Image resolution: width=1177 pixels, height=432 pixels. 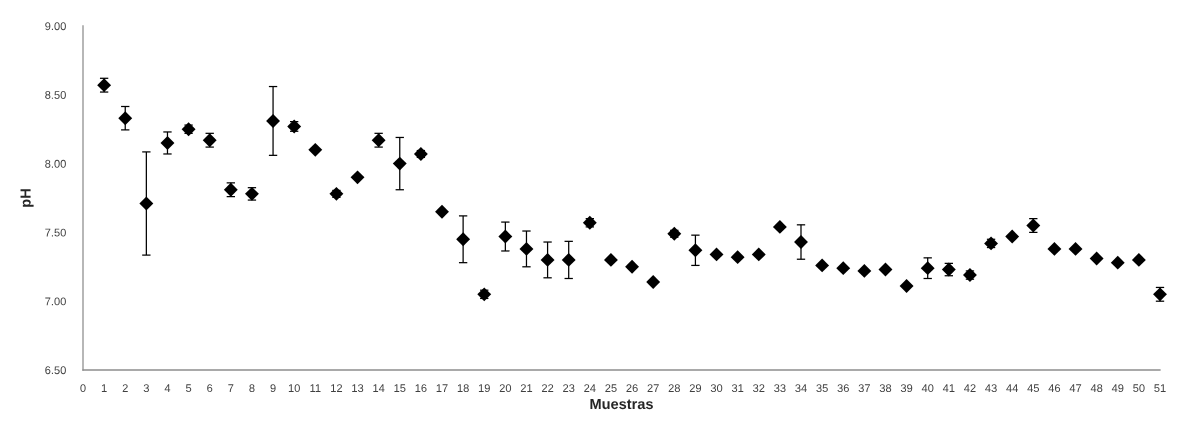 What do you see at coordinates (843, 388) in the screenshot?
I see `x-tick-label: 36` at bounding box center [843, 388].